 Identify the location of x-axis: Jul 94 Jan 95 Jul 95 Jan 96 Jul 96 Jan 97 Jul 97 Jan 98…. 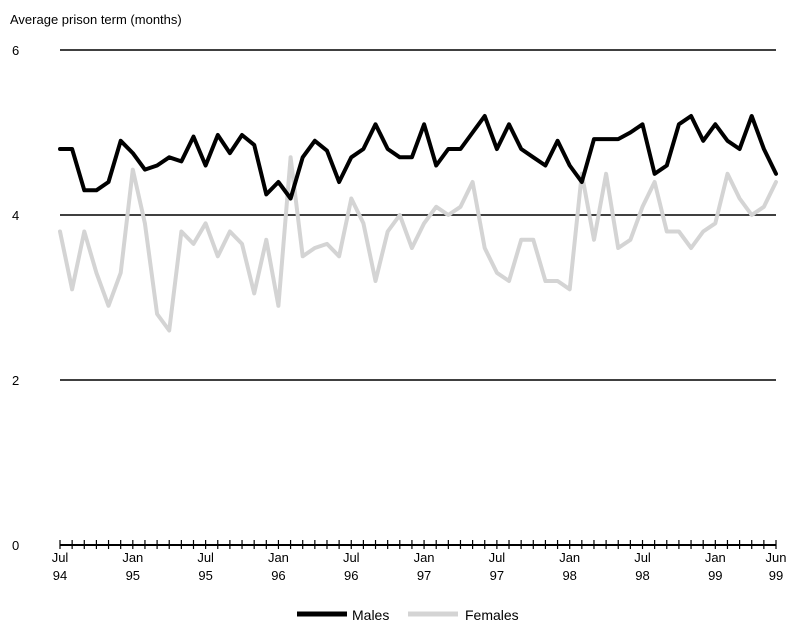
(419, 561).